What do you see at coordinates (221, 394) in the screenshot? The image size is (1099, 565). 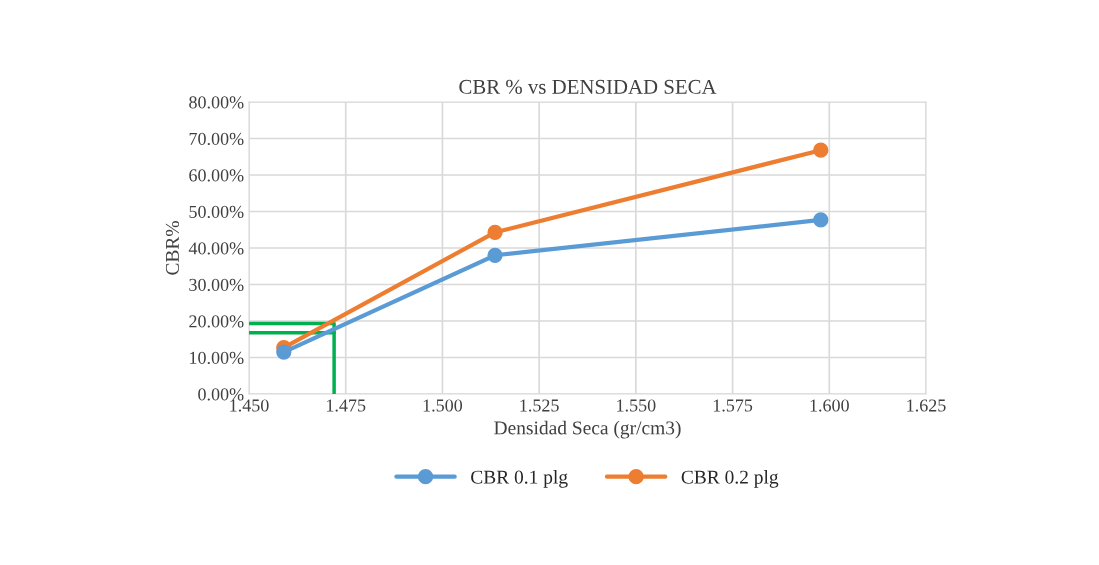 I see `y-tick-label: 0.00%` at bounding box center [221, 394].